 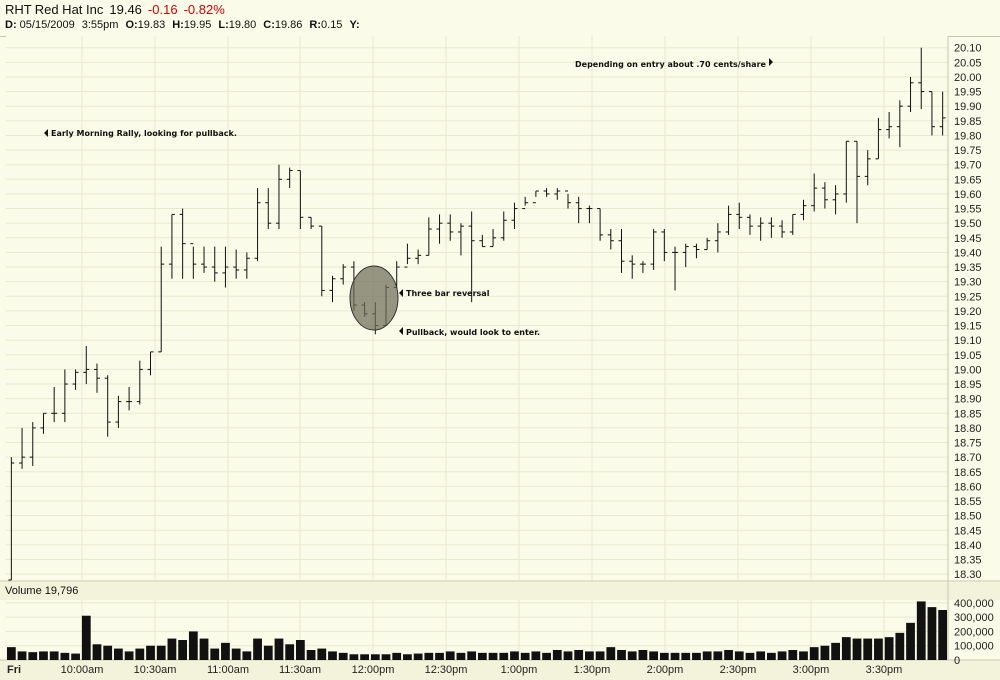 I want to click on annotation-three-bar-text: Three bar reversal, so click(x=448, y=293).